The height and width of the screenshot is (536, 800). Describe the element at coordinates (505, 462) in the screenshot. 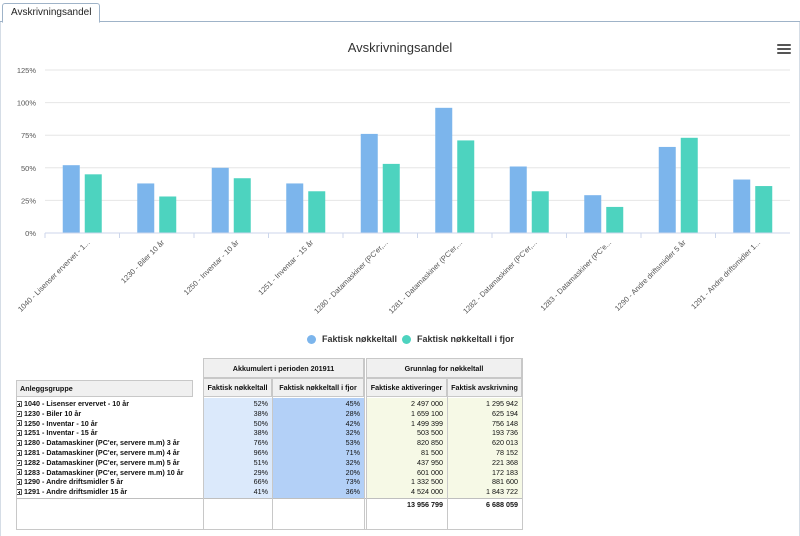

I see `table-cell: 221 368` at that location.